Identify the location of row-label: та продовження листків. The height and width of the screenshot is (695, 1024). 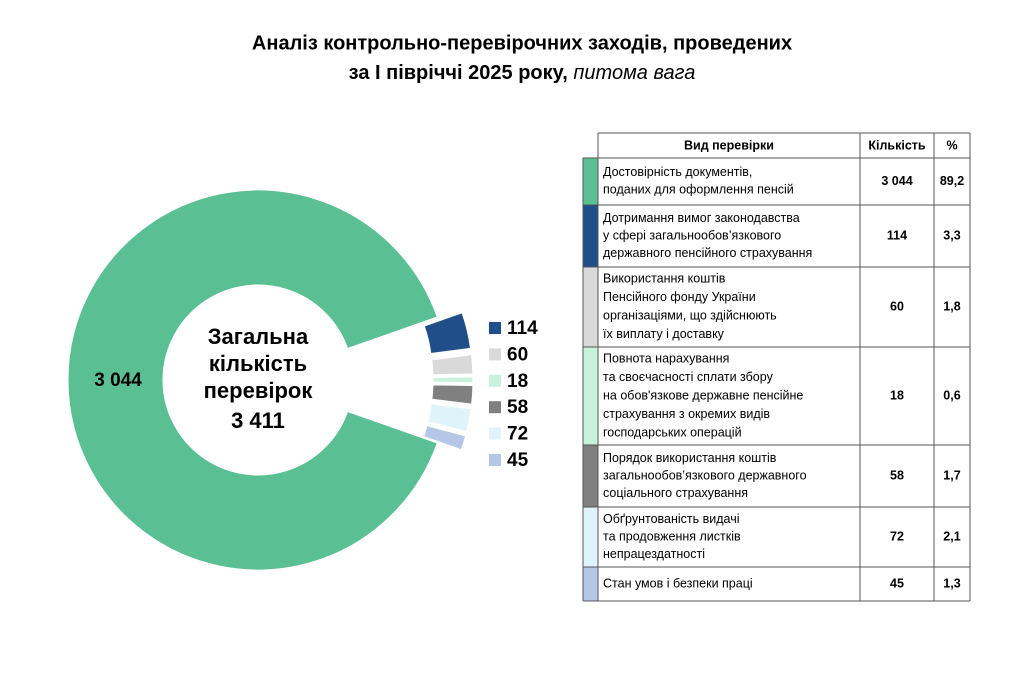
(672, 536).